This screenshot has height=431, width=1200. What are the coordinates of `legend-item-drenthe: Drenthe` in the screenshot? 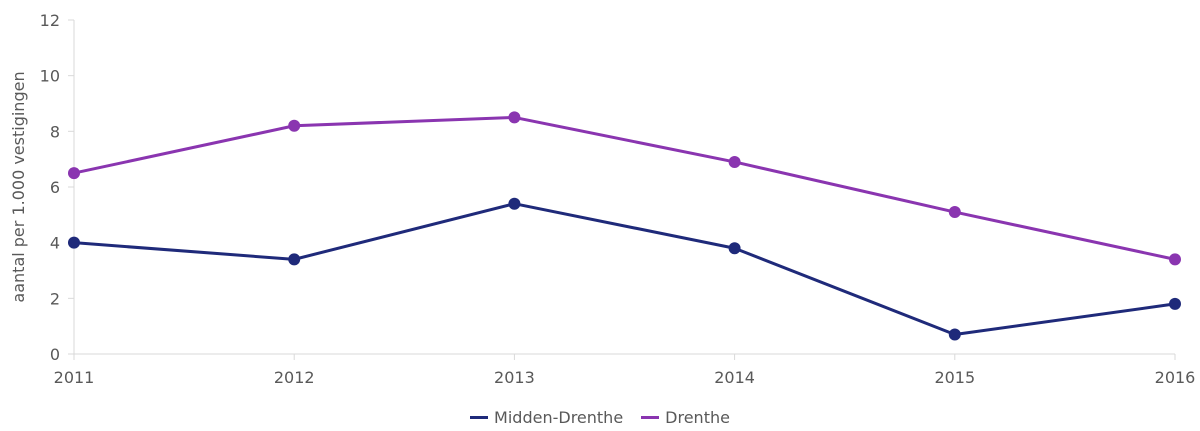 It's located at (685, 417).